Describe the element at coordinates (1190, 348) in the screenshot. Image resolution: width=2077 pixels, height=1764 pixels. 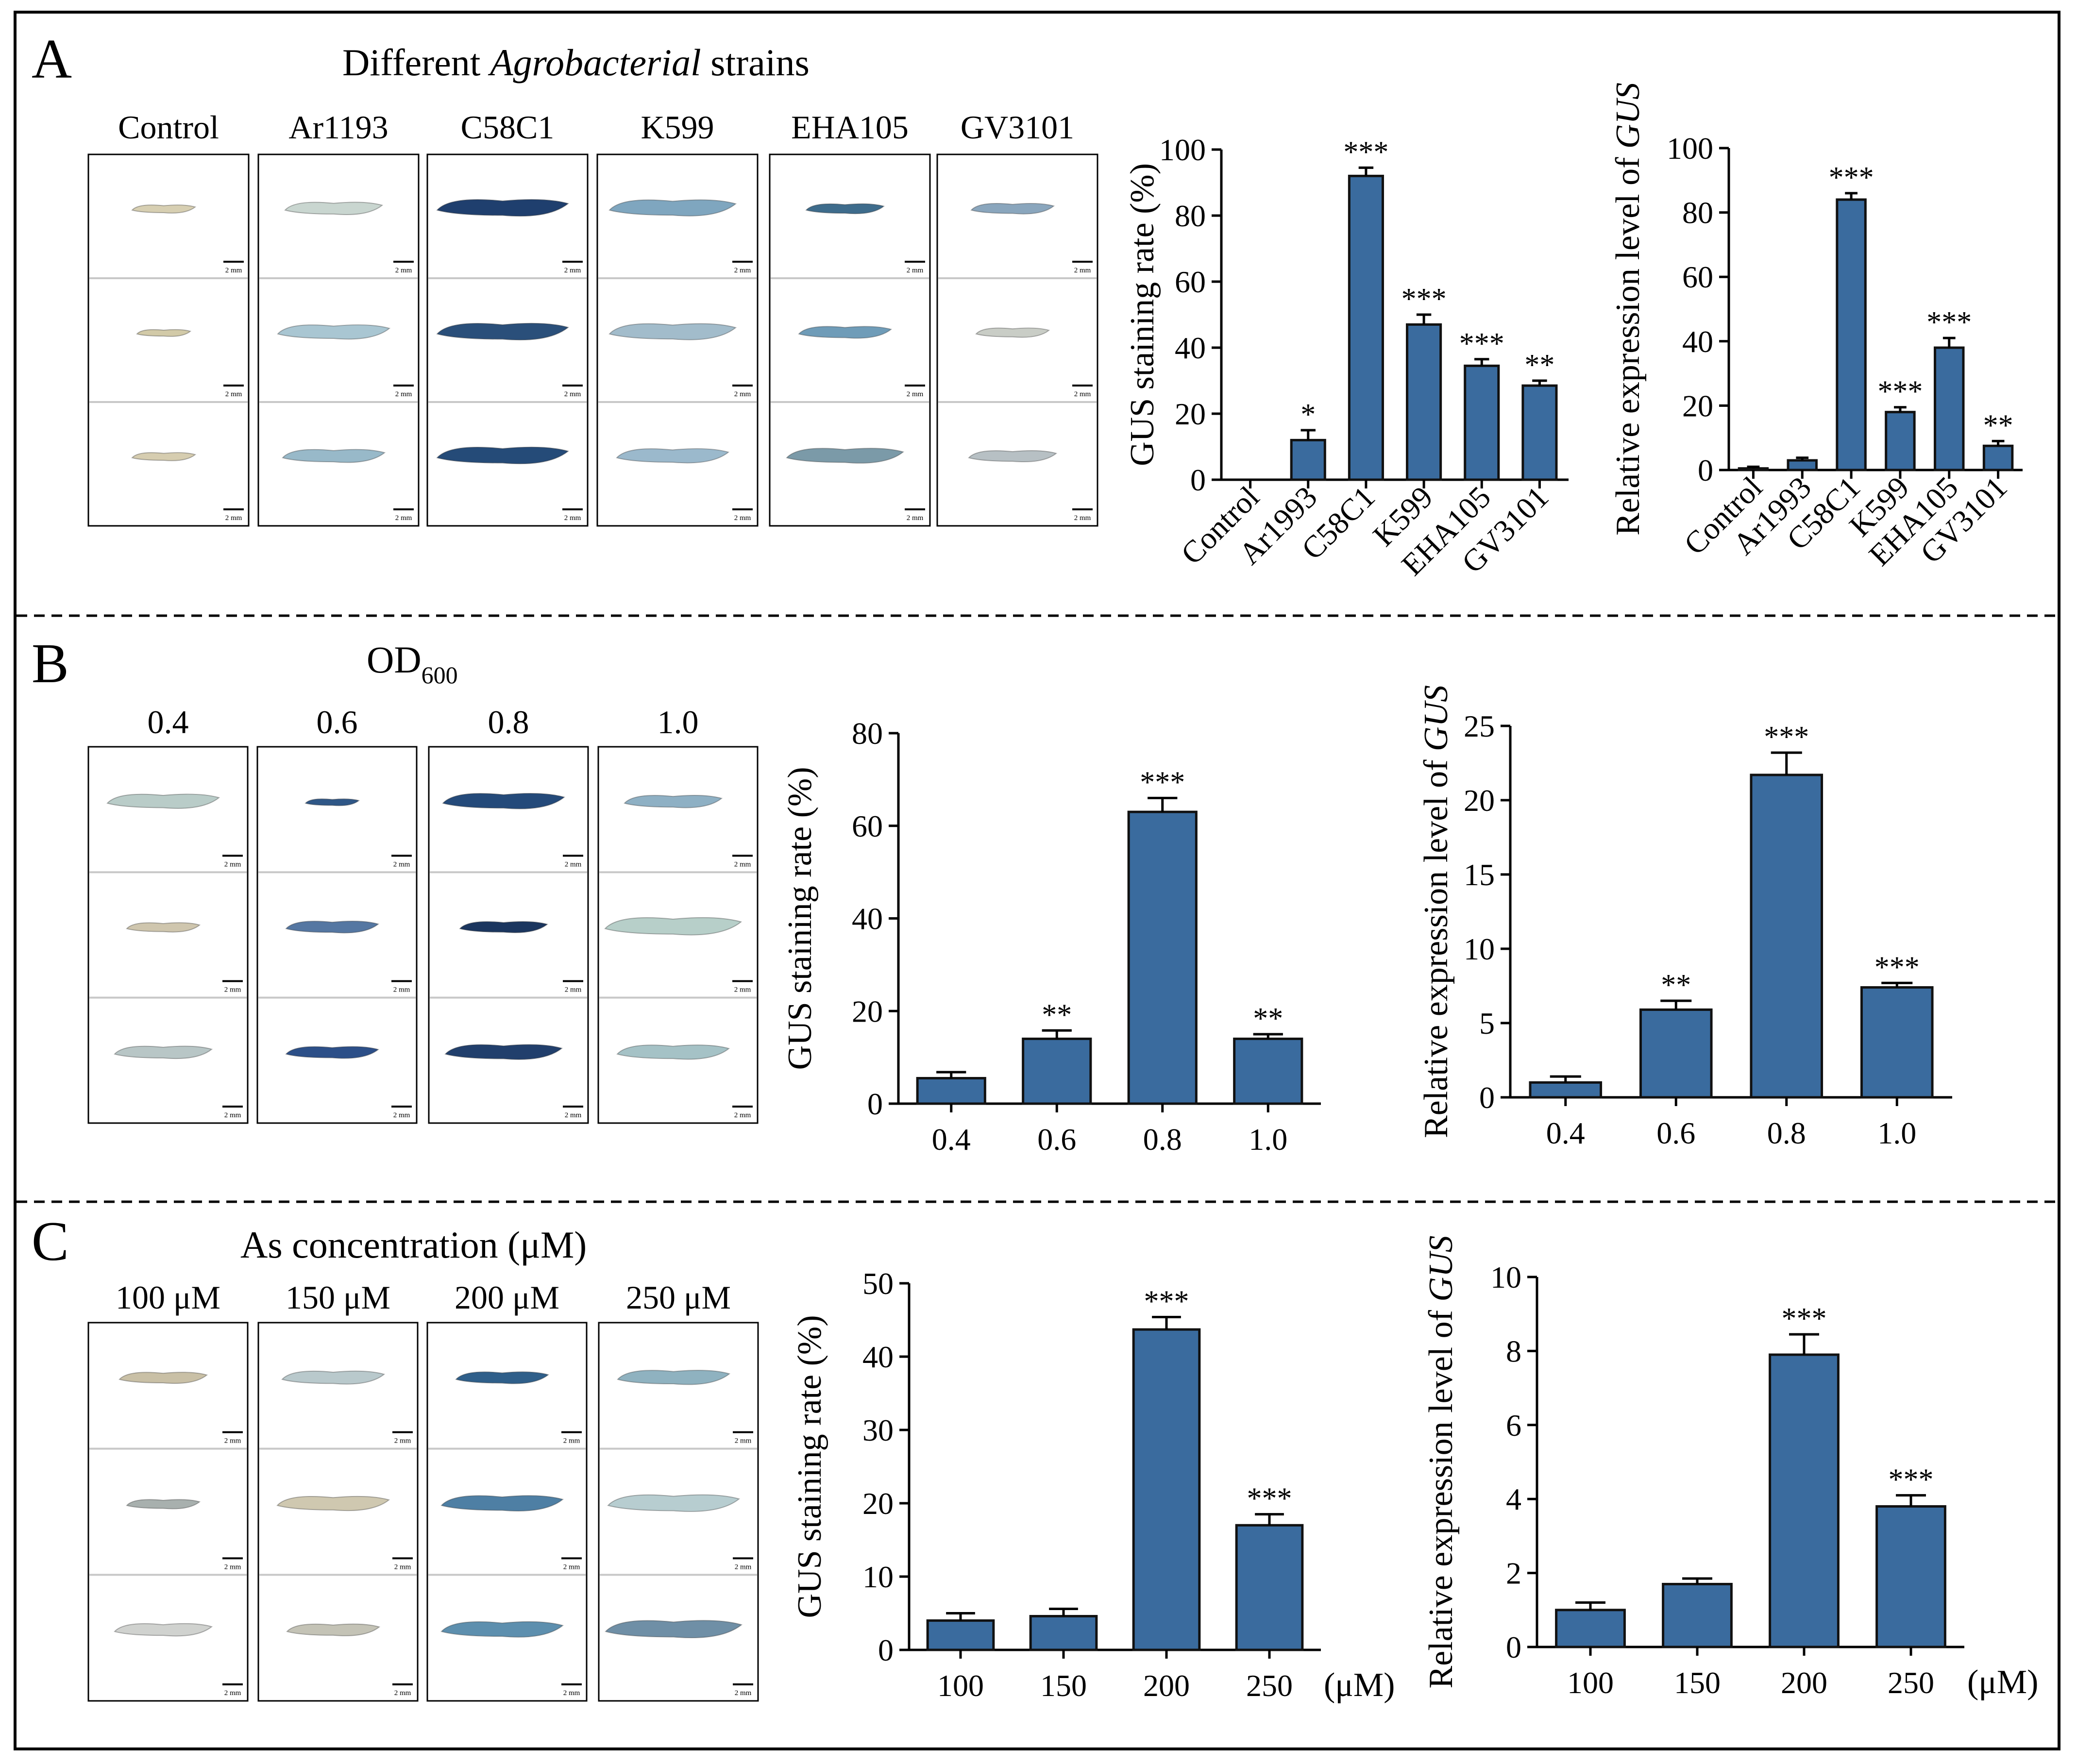
I see `a-staining-y-tick-label: 40` at that location.